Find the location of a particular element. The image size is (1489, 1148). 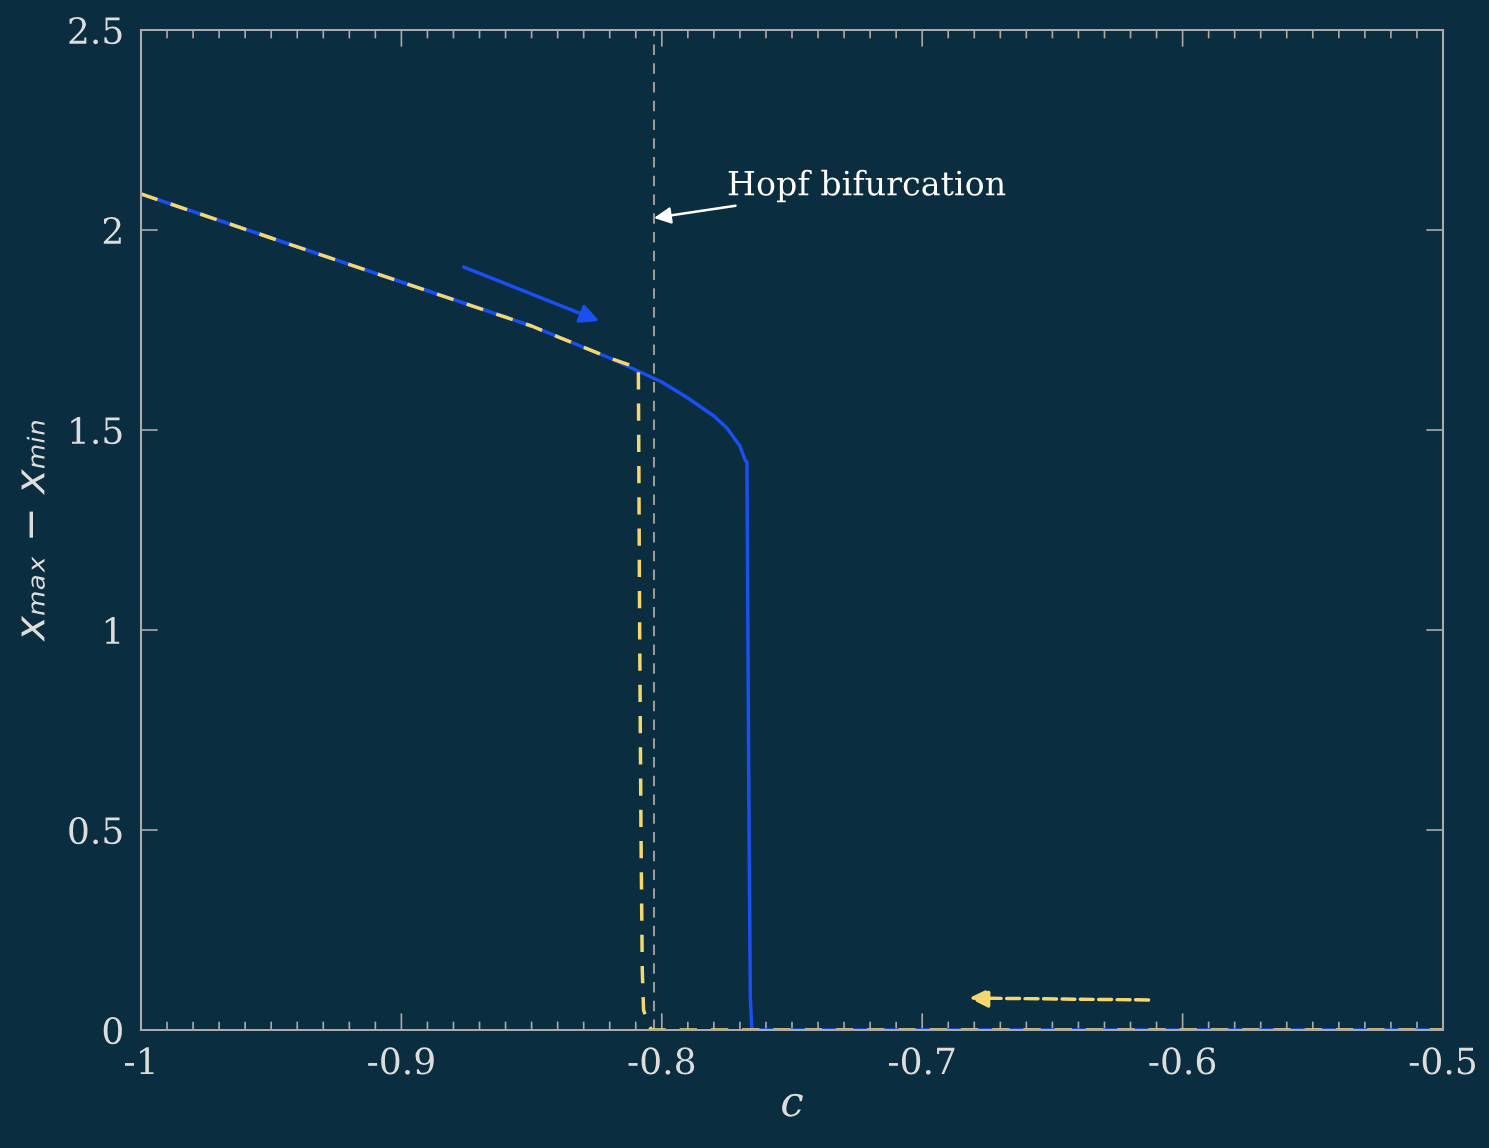

y-tick-label: 2 is located at coordinates (112, 230).